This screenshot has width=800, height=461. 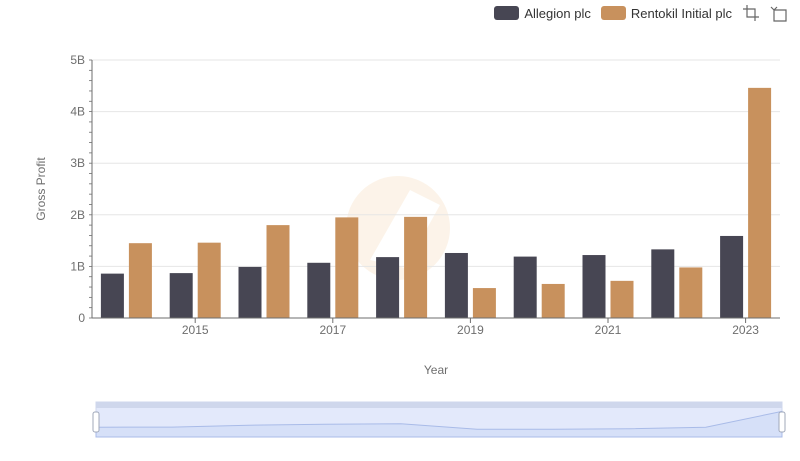 What do you see at coordinates (557, 13) in the screenshot?
I see `legend-label-allegion: Allegion plc` at bounding box center [557, 13].